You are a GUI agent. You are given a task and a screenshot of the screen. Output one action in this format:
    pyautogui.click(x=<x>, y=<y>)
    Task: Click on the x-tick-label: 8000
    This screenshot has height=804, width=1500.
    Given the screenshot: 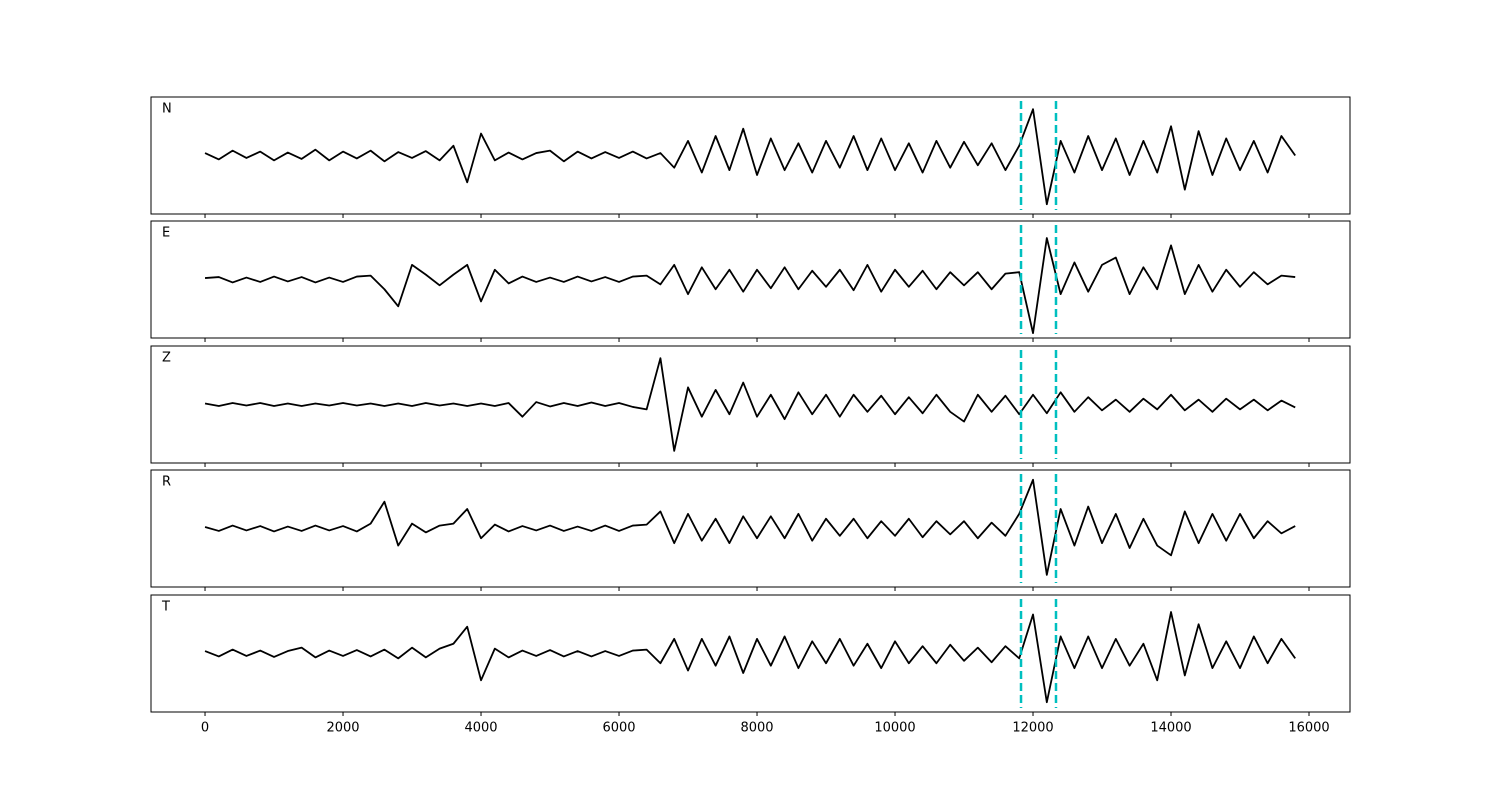 What is the action you would take?
    pyautogui.click(x=756, y=728)
    